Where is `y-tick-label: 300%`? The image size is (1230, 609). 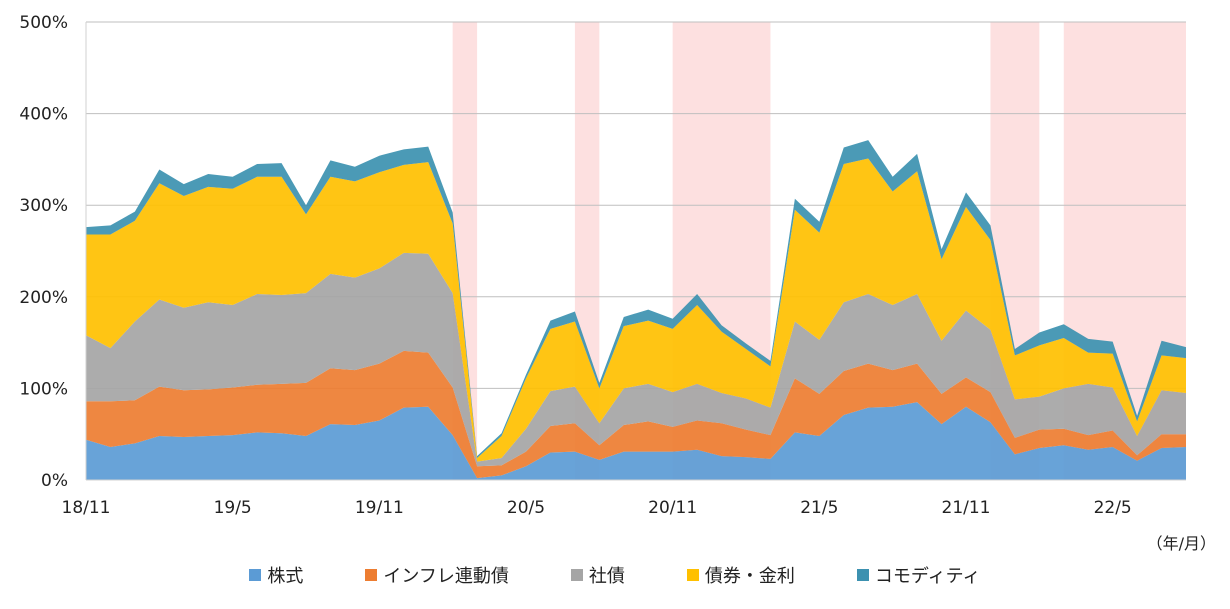
y-tick-label: 300% is located at coordinates (43, 206).